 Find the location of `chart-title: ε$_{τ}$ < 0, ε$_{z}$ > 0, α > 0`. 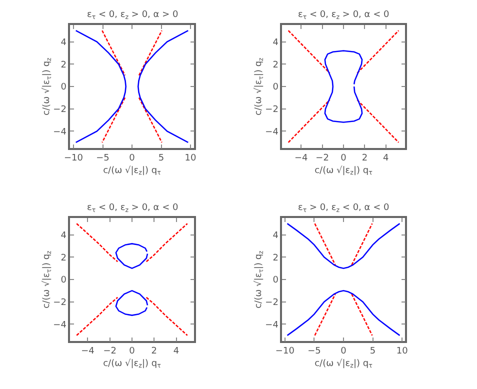

chart-title: ε$_{τ}$ < 0, ε$_{z}$ > 0, α > 0 is located at coordinates (132, 15).